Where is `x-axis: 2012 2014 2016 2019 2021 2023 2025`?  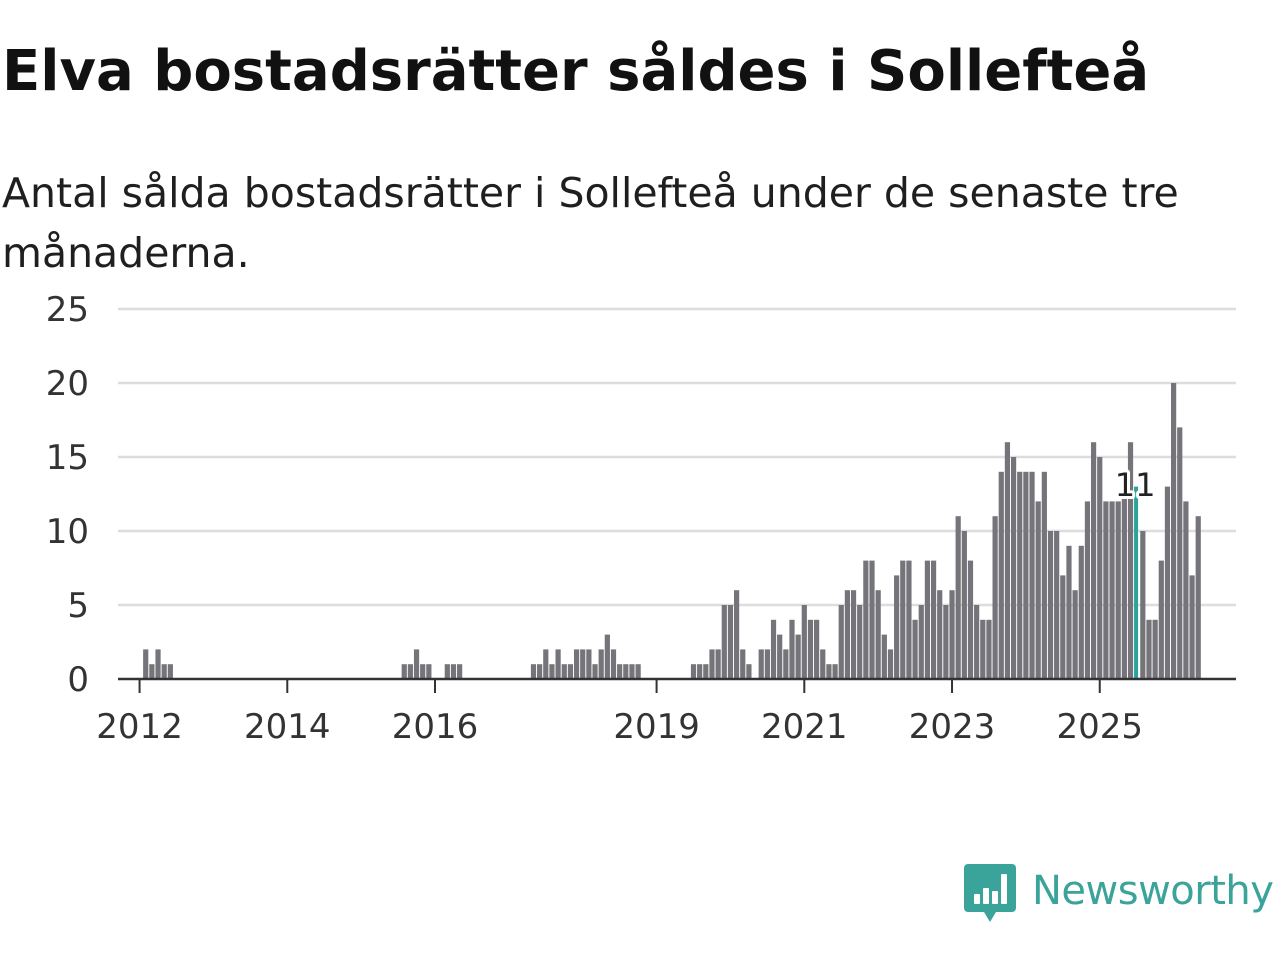 x-axis: 2012 2014 2016 2019 2021 2023 2025 is located at coordinates (666, 712).